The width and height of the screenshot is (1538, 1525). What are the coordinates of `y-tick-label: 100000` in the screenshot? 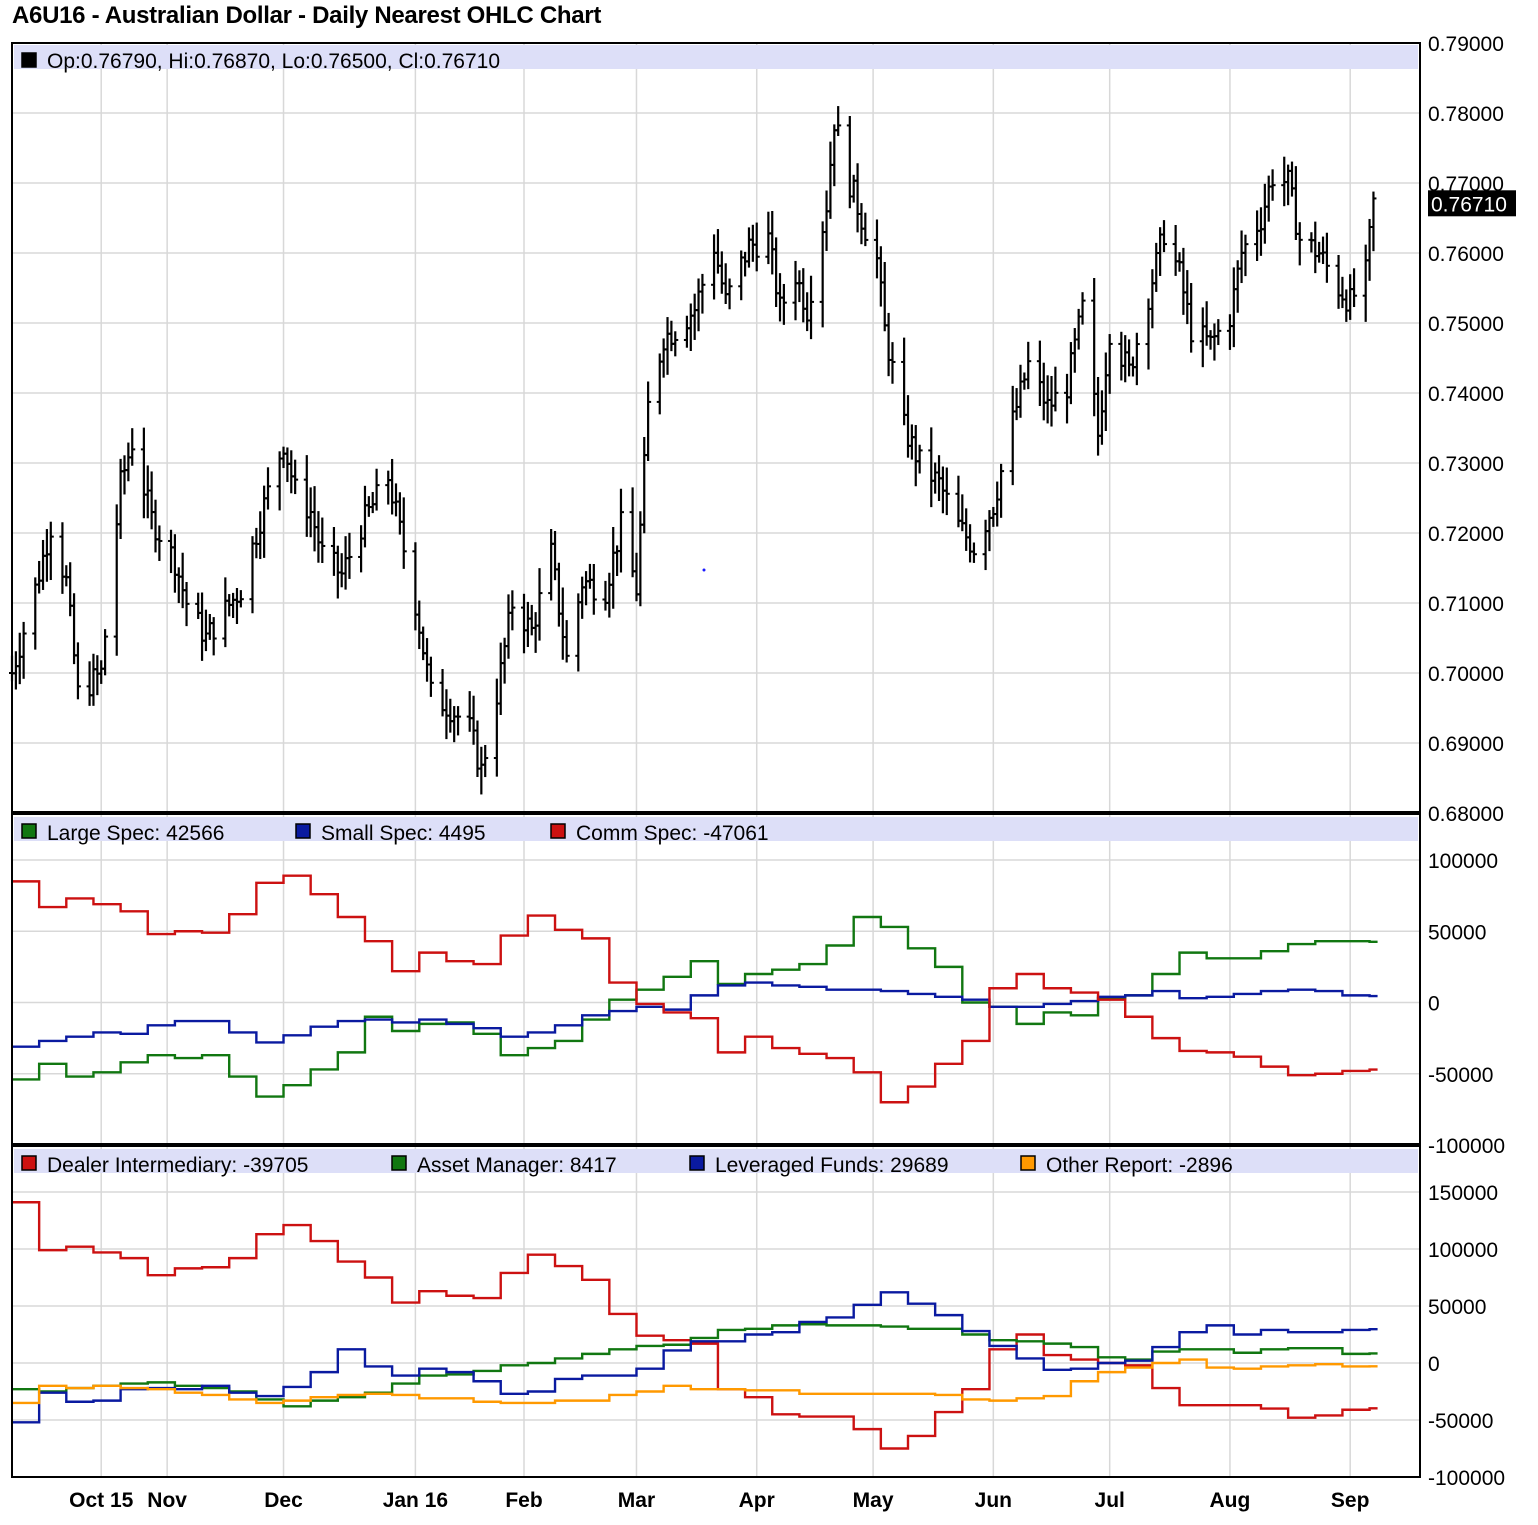 It's located at (1463, 861).